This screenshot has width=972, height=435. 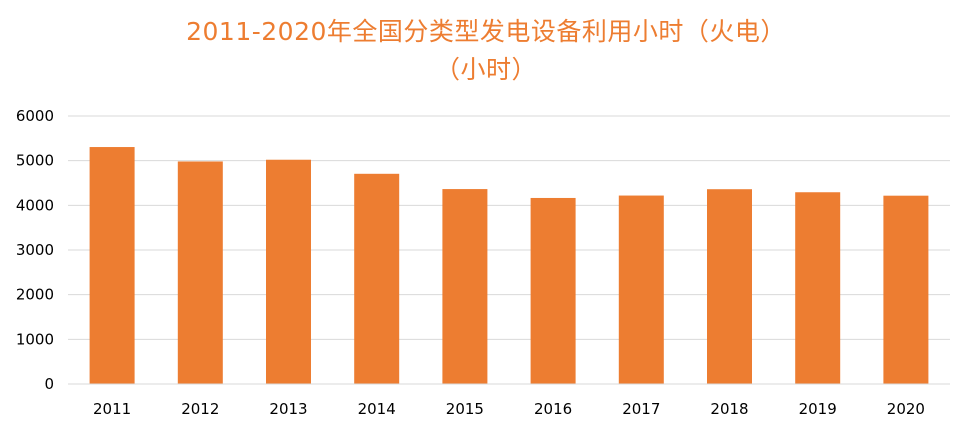 I want to click on x-tick-label: 2012, so click(x=200, y=409).